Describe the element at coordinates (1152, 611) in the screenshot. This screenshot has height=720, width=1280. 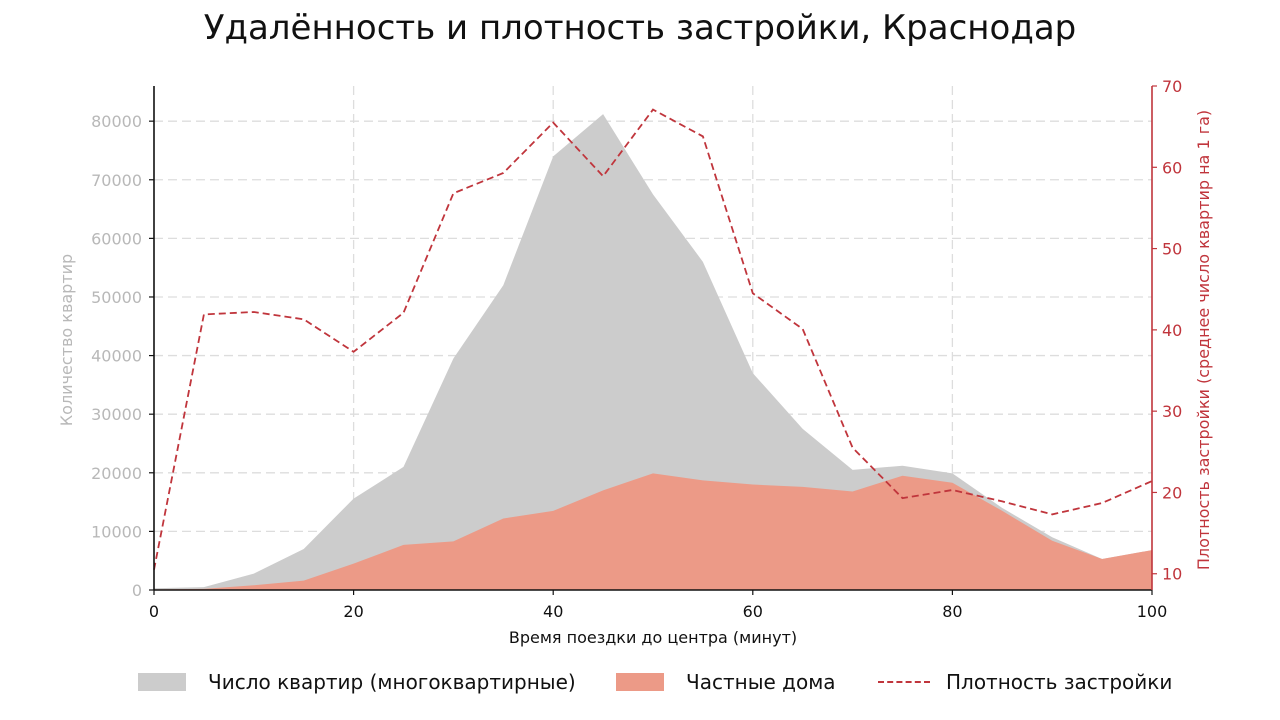
I see `x-tick-label-100: 100` at that location.